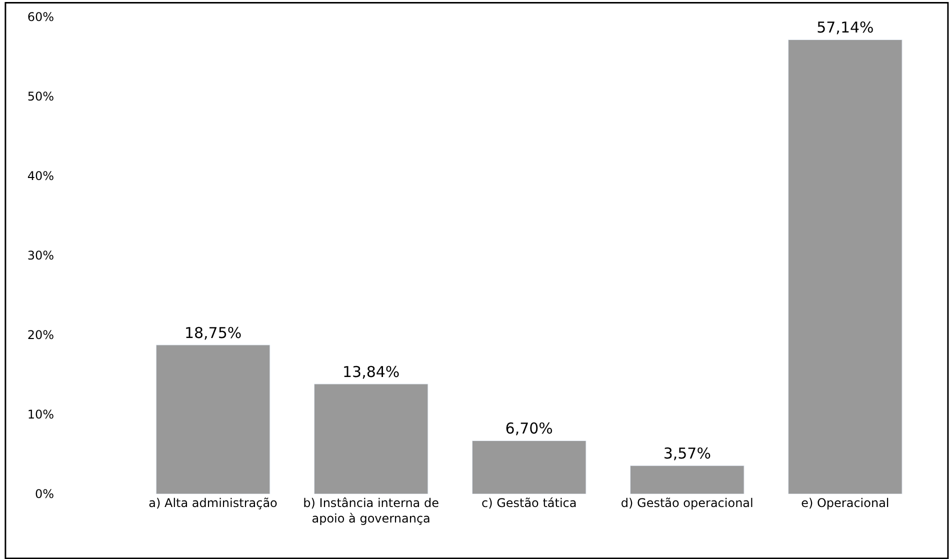 This screenshot has height=559, width=950. What do you see at coordinates (44, 494) in the screenshot?
I see `y-tick-label: 0%` at bounding box center [44, 494].